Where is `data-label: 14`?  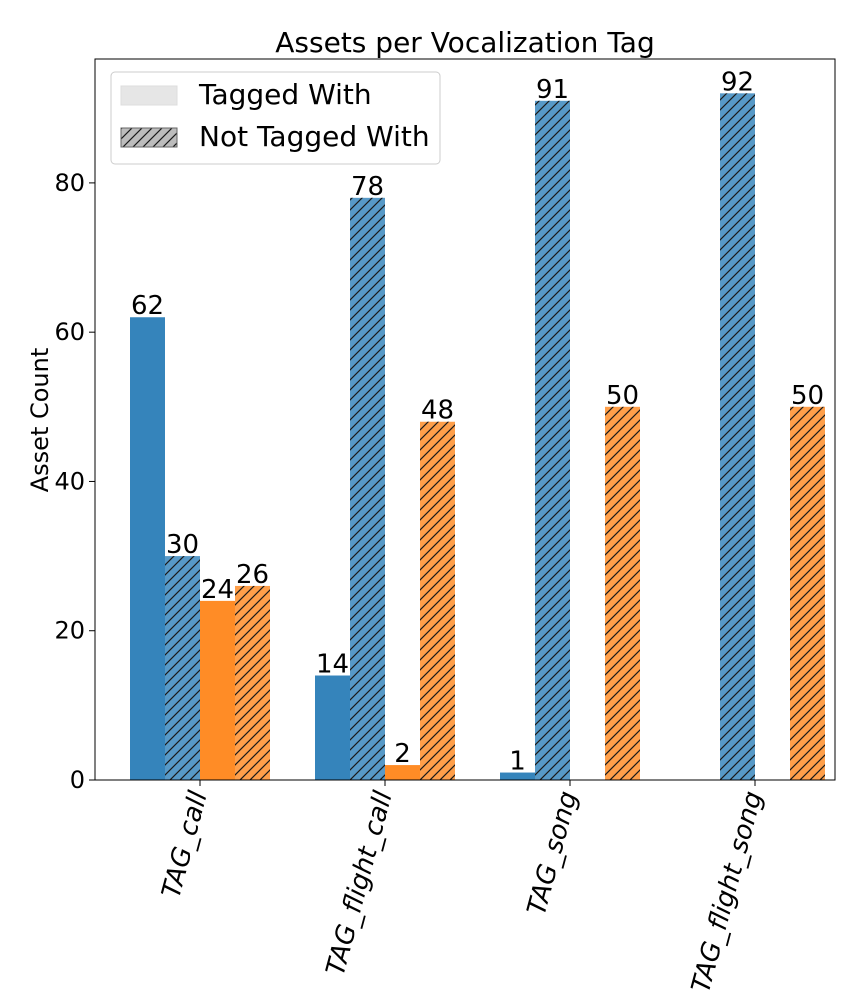
data-label: 14 is located at coordinates (332, 665).